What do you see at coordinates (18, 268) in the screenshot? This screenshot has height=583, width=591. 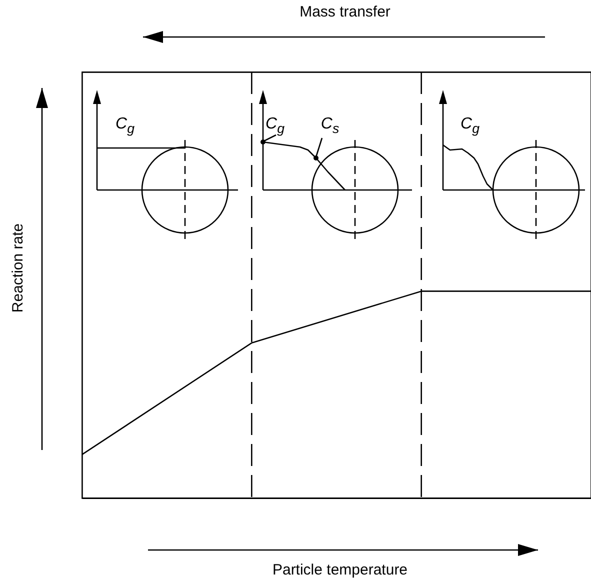 I see `y-axis-title: Reaction rate` at bounding box center [18, 268].